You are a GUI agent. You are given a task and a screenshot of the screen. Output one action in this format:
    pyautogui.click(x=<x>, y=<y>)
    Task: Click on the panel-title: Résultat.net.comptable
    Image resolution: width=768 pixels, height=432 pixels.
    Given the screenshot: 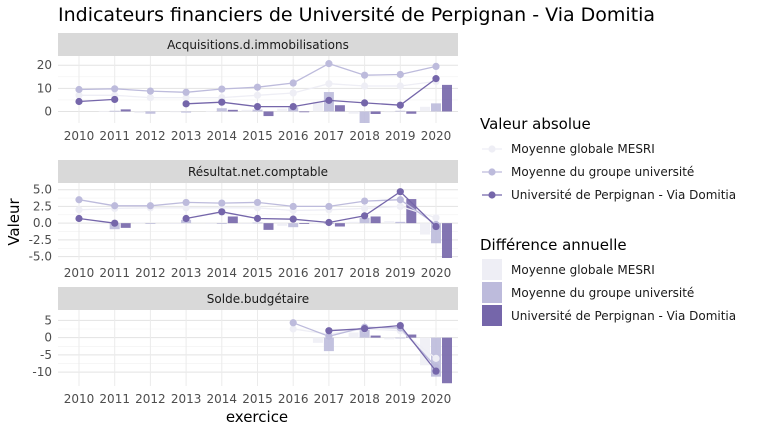 What is the action you would take?
    pyautogui.click(x=258, y=172)
    